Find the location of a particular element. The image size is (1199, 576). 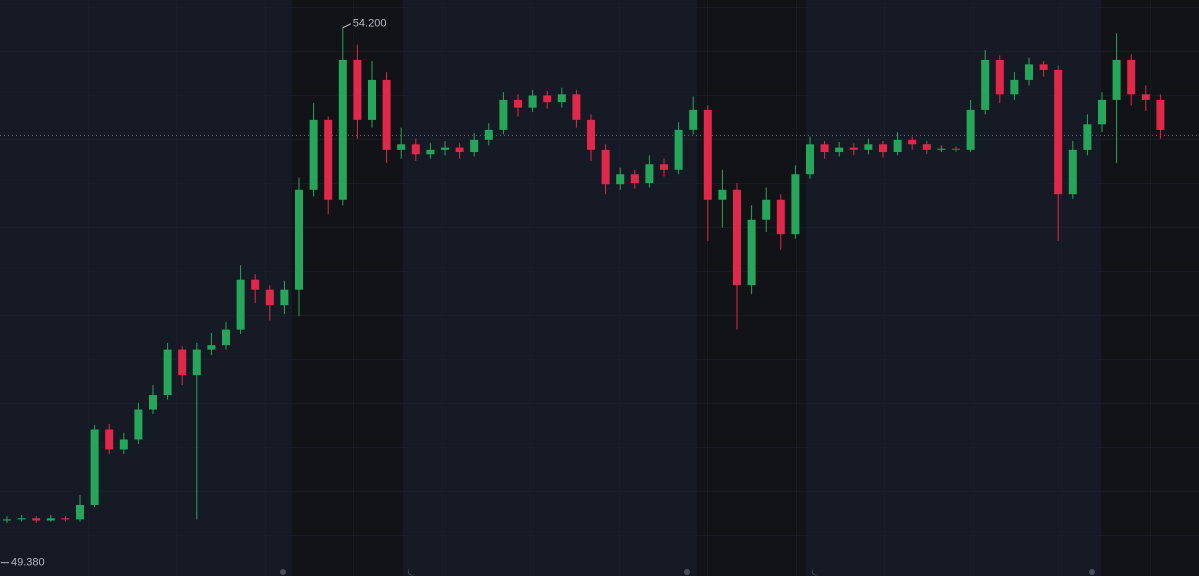

annotation-label: 54.200 is located at coordinates (370, 24).